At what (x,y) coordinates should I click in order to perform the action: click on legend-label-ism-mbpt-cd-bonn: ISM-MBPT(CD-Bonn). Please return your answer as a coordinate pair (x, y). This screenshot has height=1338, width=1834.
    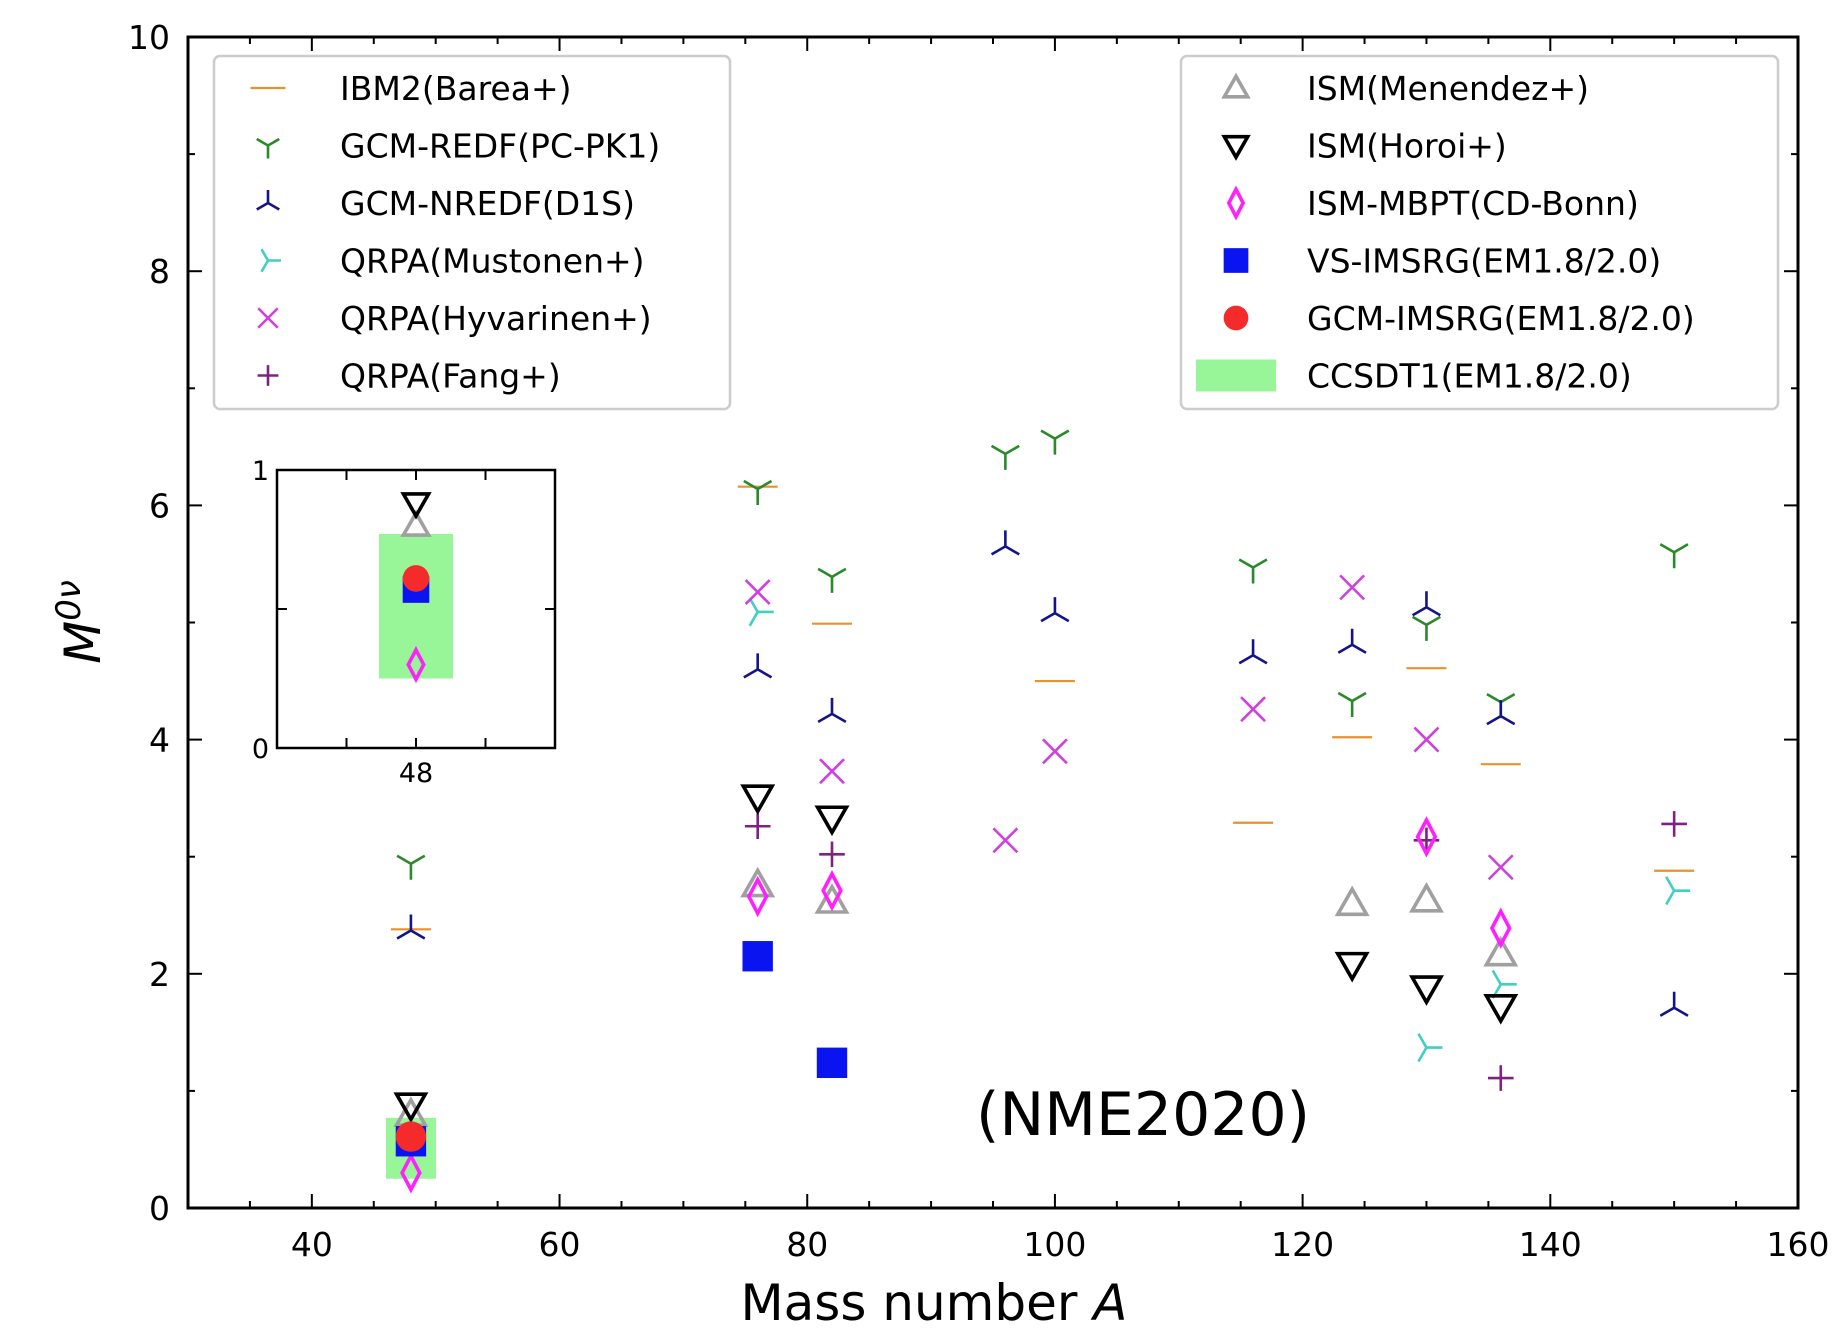
    Looking at the image, I should click on (1473, 203).